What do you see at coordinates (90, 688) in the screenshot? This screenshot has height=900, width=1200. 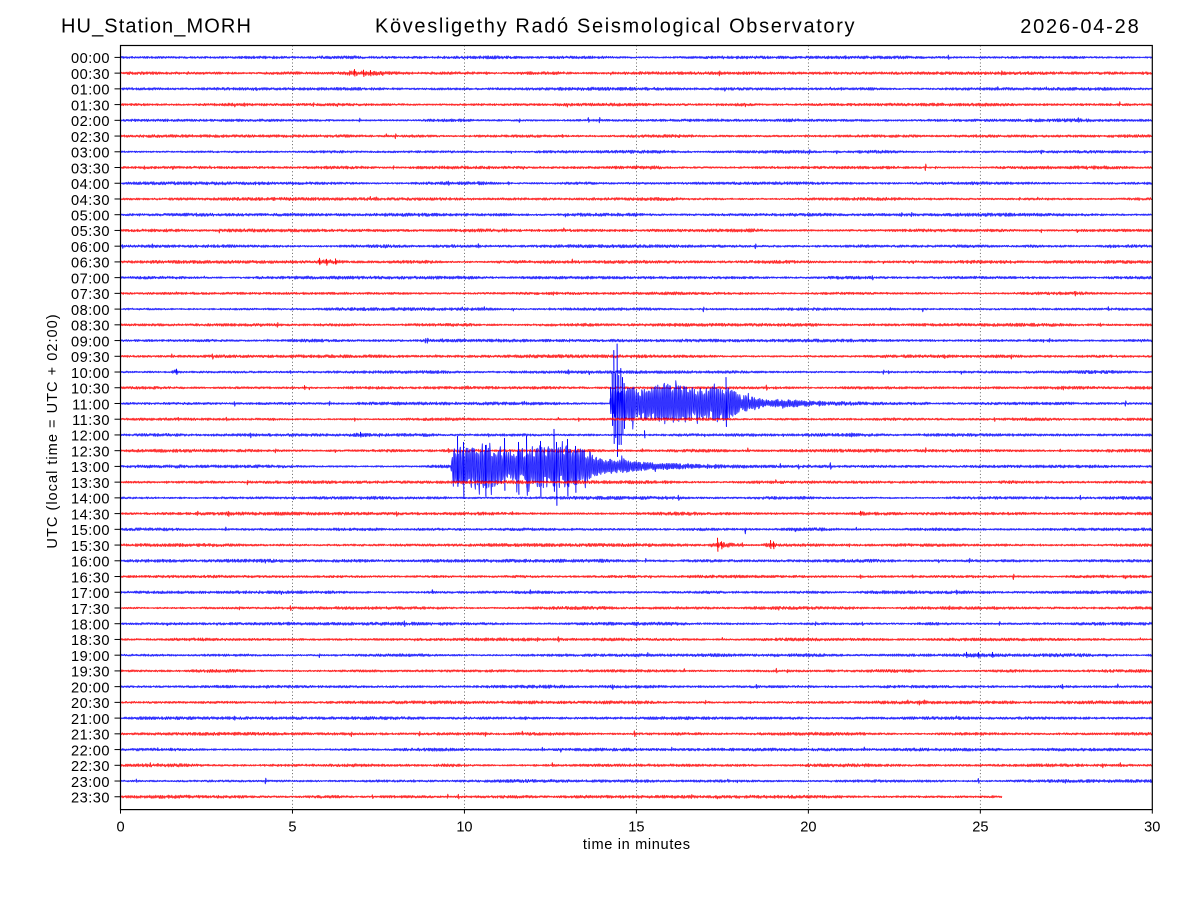 I see `svg-text: 20:00` at bounding box center [90, 688].